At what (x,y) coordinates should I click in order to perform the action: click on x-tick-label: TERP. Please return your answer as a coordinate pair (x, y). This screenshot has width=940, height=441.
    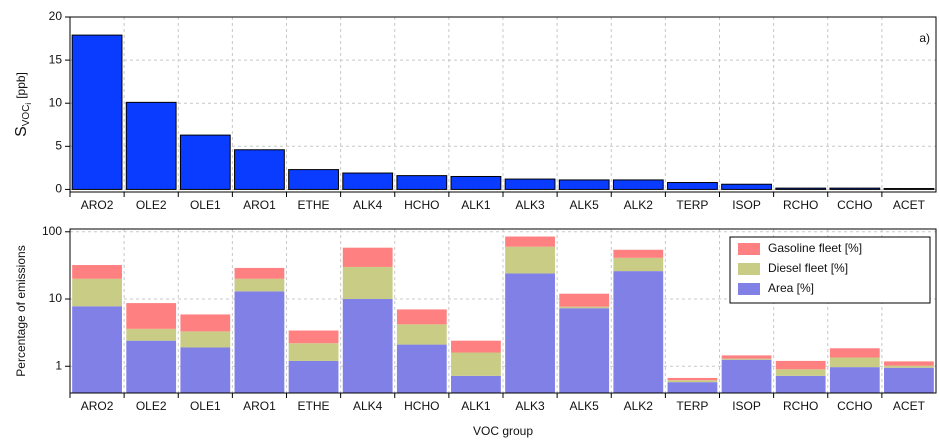
    Looking at the image, I should click on (692, 205).